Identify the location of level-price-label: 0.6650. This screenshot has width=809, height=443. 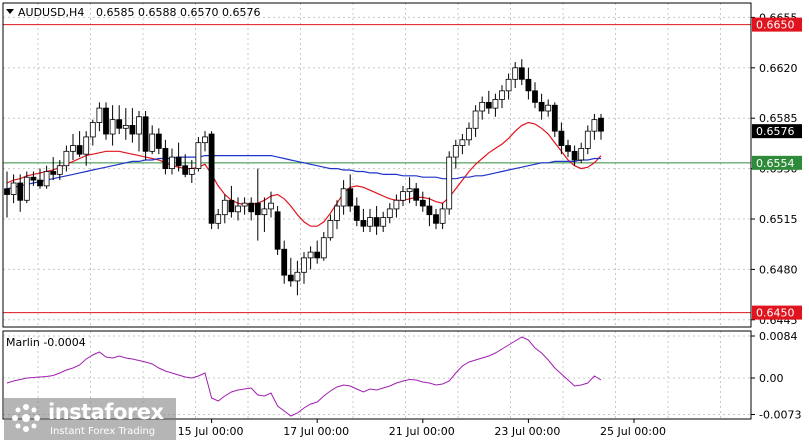
(775, 25).